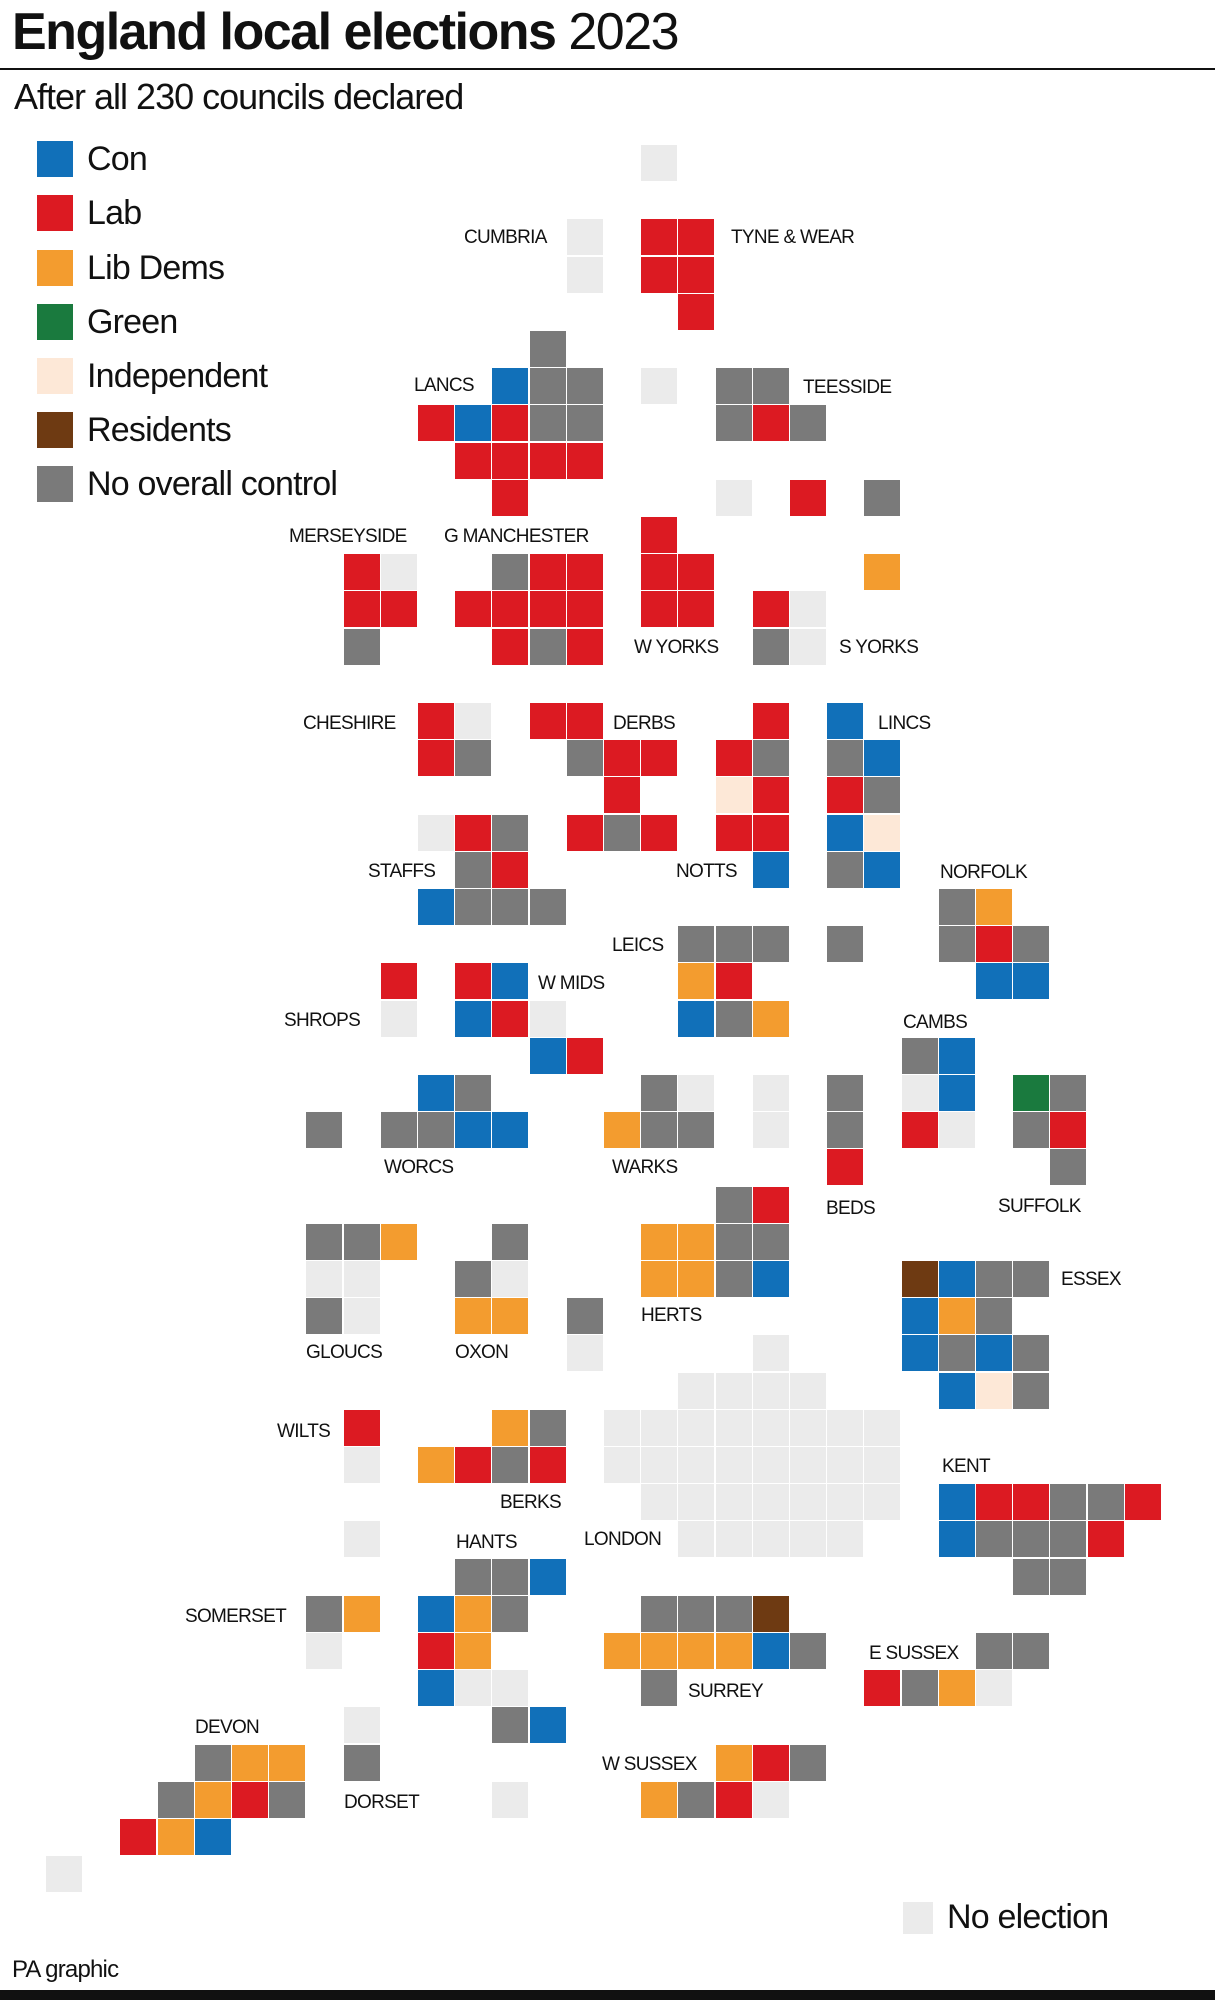 The height and width of the screenshot is (2000, 1215). I want to click on region-label-worcs: WORCS, so click(419, 1167).